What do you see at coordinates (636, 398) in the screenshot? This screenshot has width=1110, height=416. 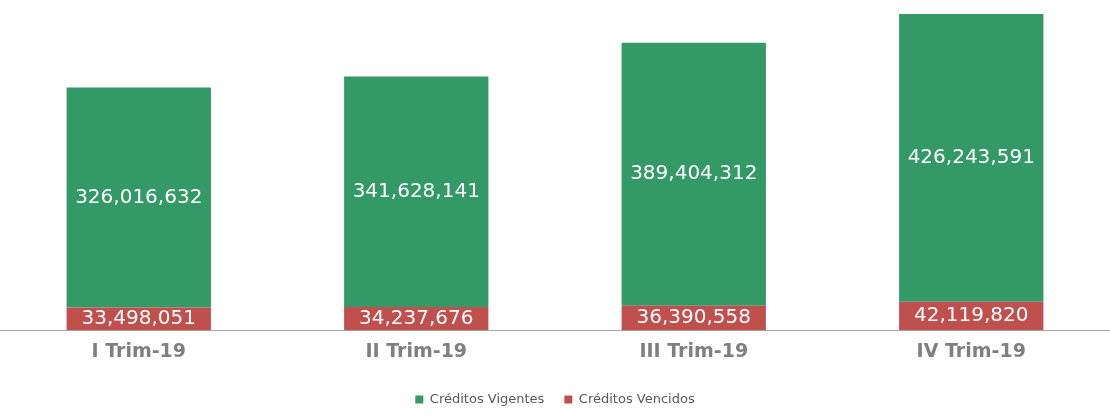 I see `legend-label: Créditos Vencidos` at bounding box center [636, 398].